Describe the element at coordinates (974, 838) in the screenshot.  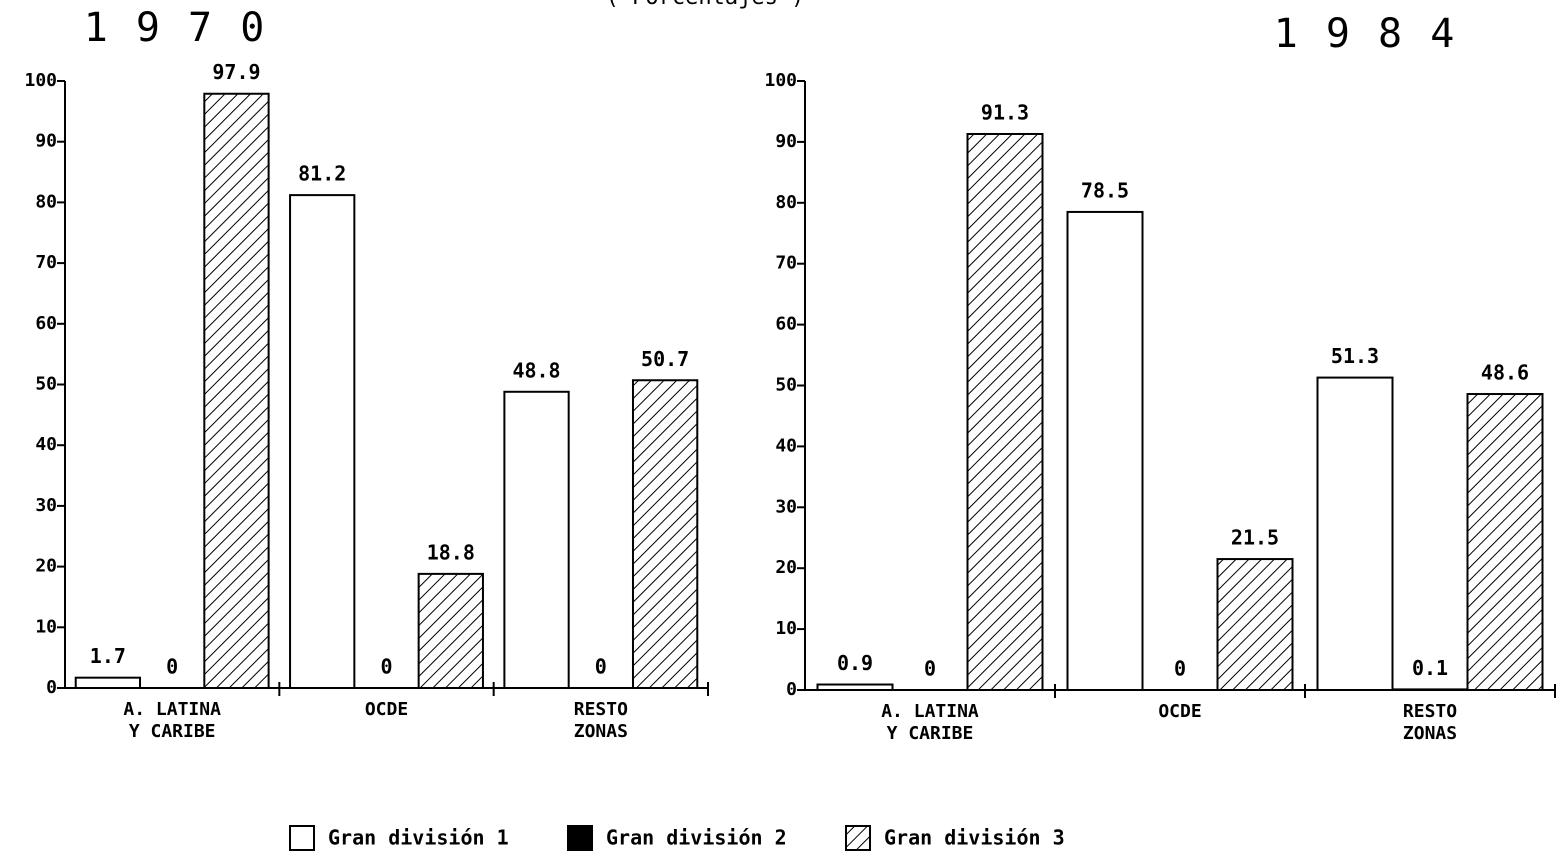
I see `legend-label: Gran división 3` at that location.